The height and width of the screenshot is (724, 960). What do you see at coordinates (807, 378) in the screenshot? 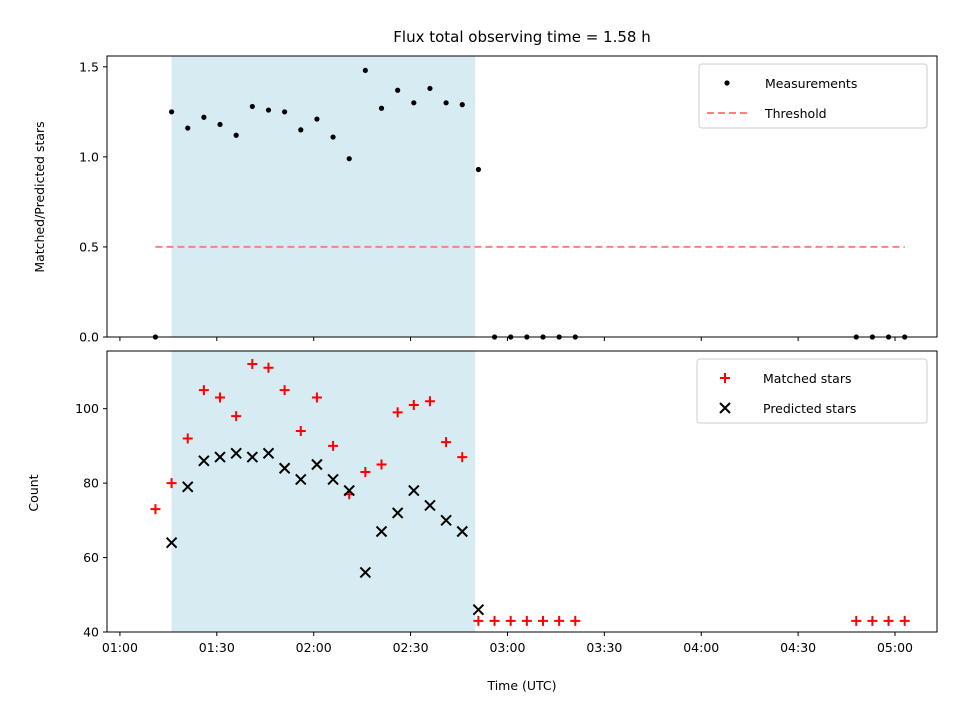
I see `legend-label: Matched stars` at bounding box center [807, 378].